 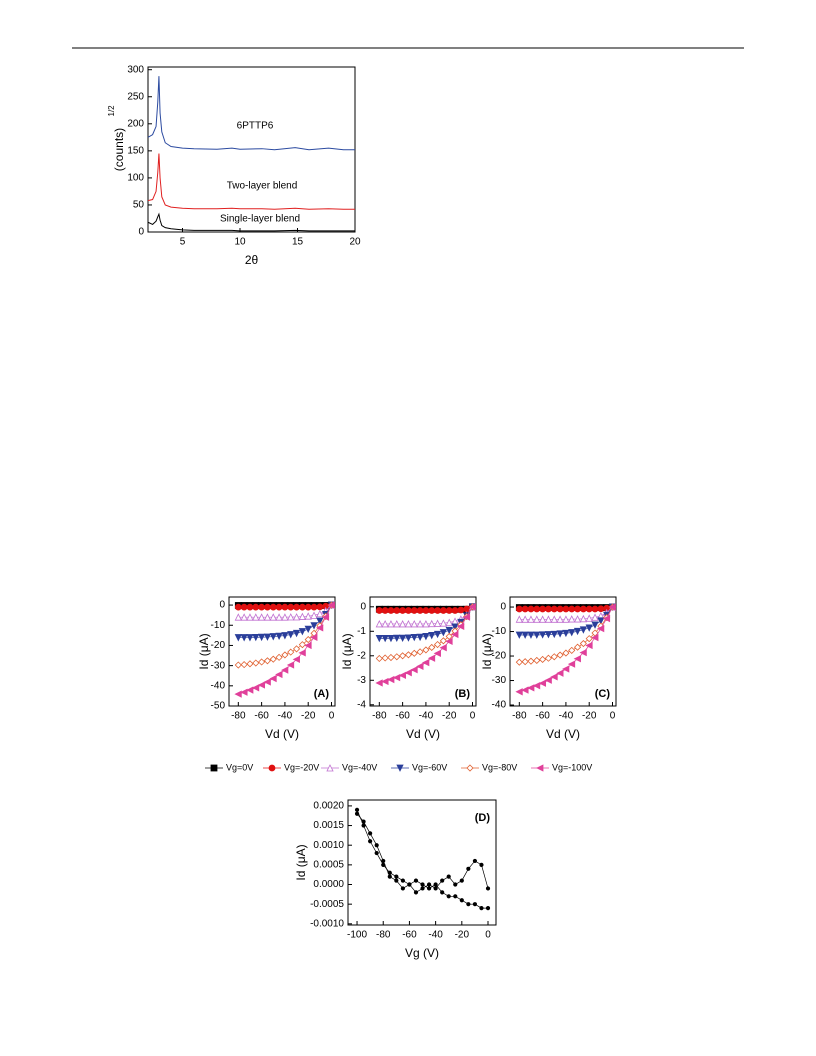 I want to click on y-tick-label: -40, so click(x=499, y=705).